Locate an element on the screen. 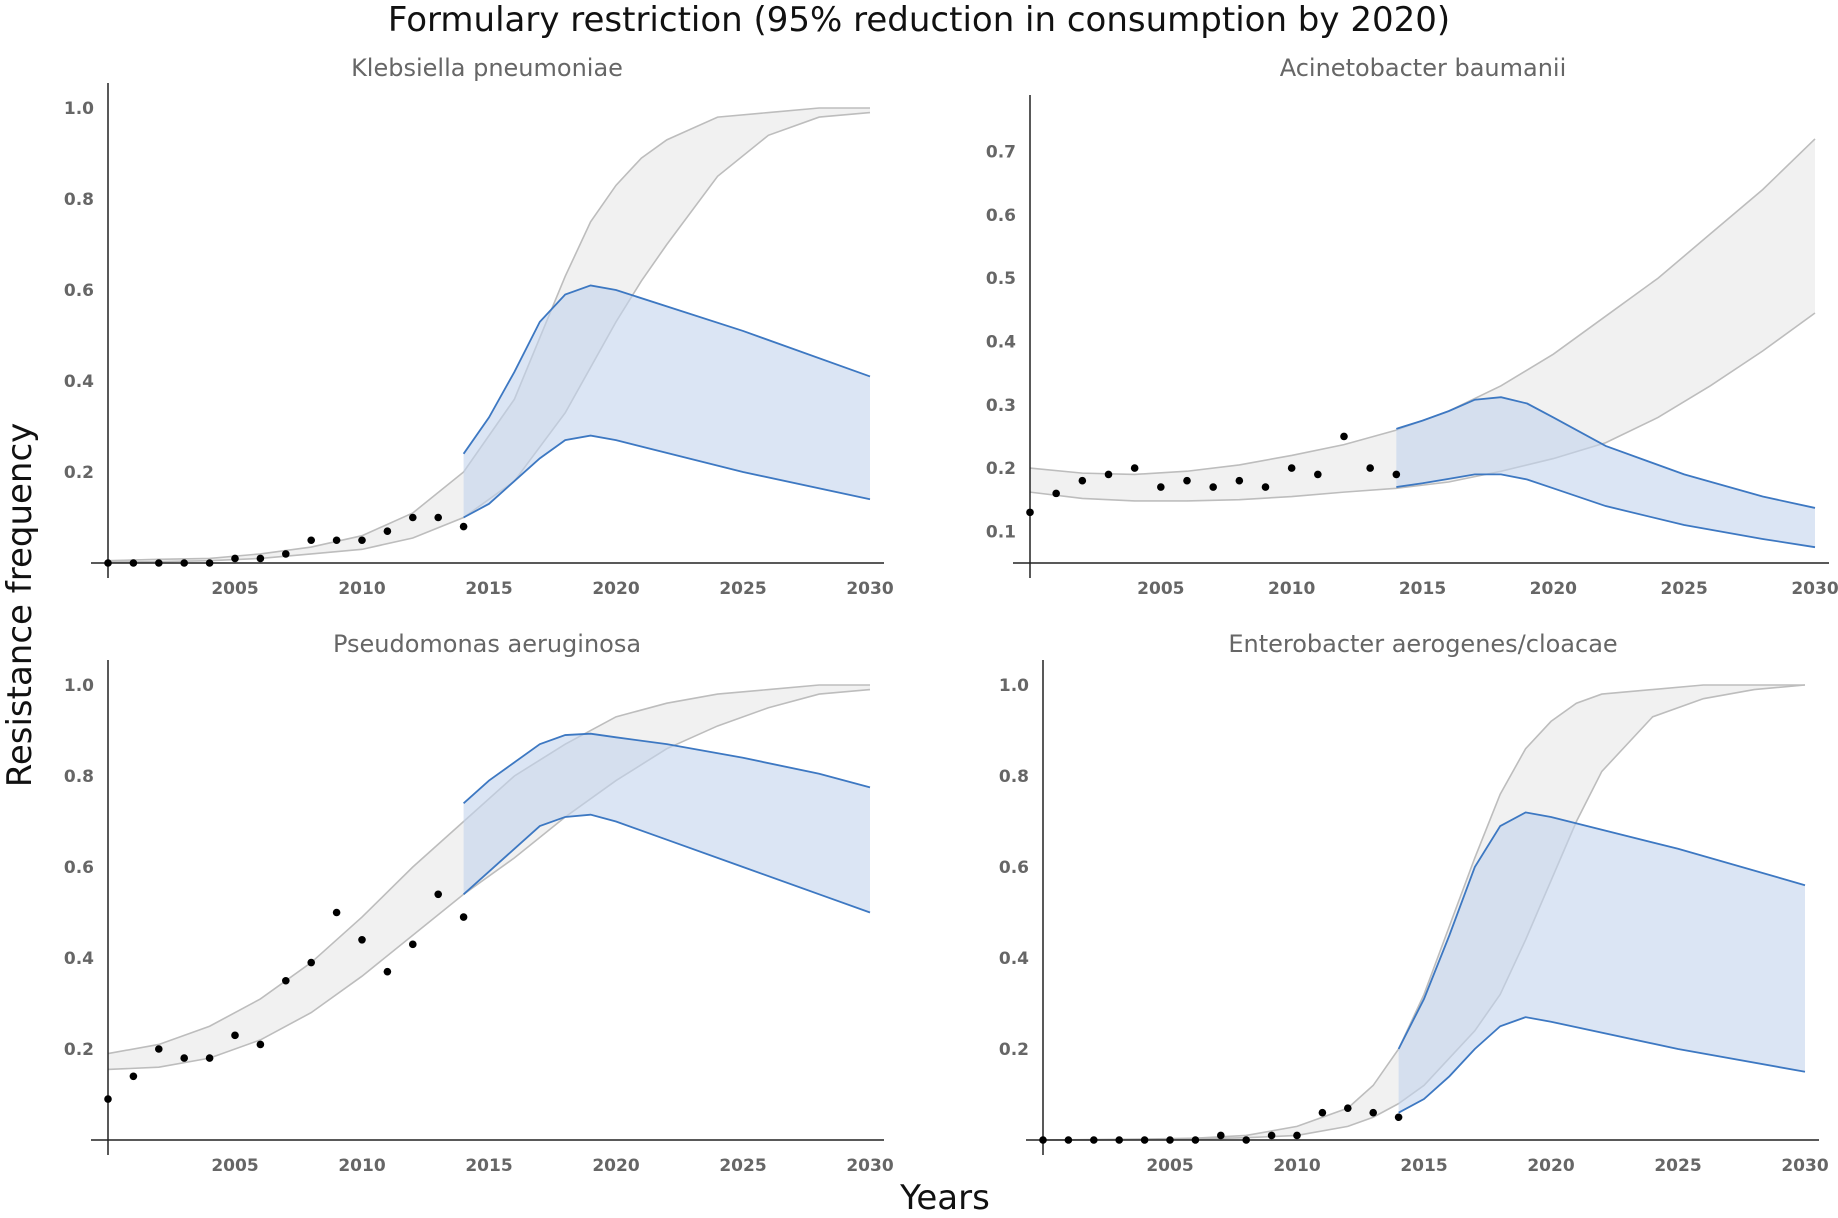 This screenshot has height=1218, width=1838. y-tick-label: 0.1 is located at coordinates (1001, 532).